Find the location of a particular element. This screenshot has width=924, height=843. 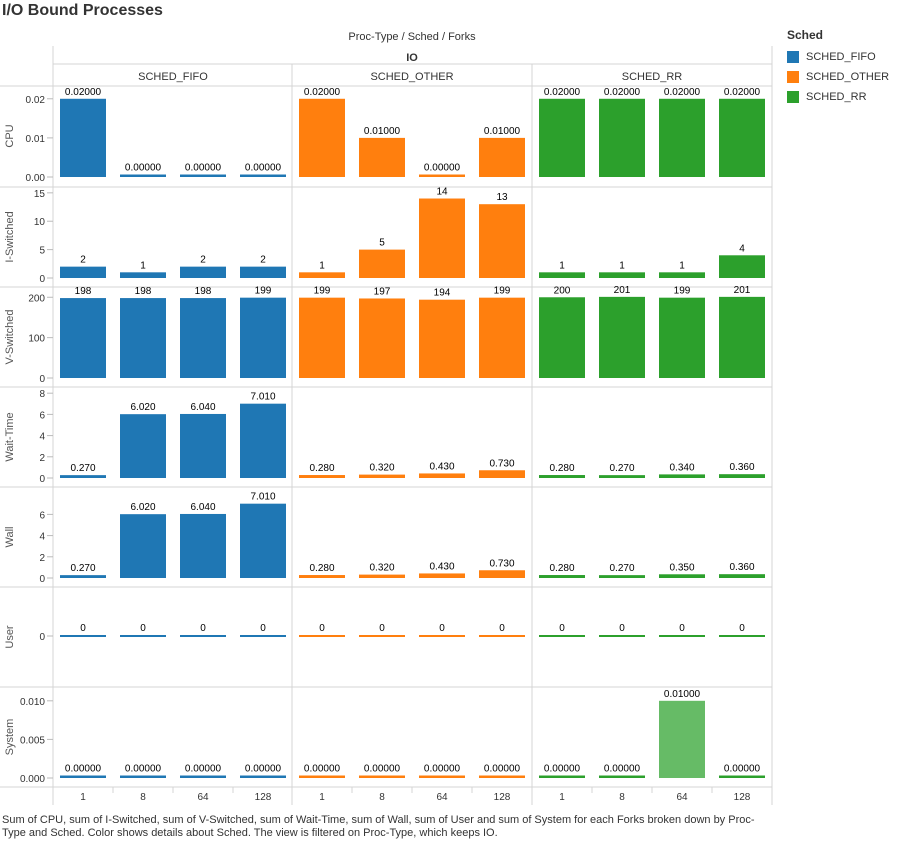

axis-title-i-switched: I-Switched is located at coordinates (10, 236).